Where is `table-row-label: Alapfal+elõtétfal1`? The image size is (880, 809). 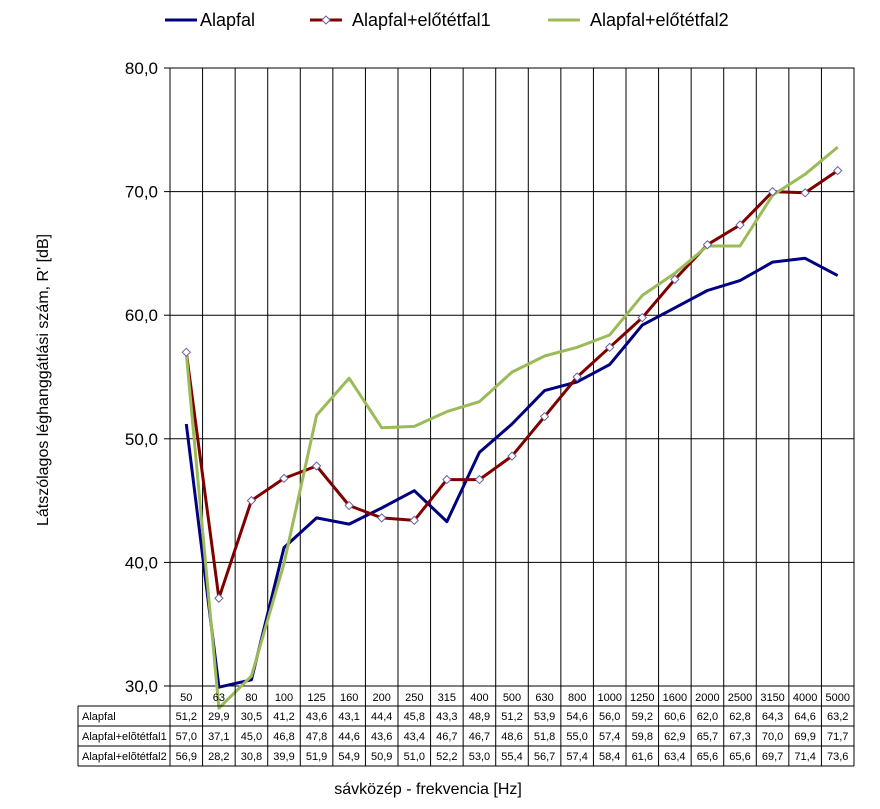
table-row-label: Alapfal+elõtétfal1 is located at coordinates (124, 737).